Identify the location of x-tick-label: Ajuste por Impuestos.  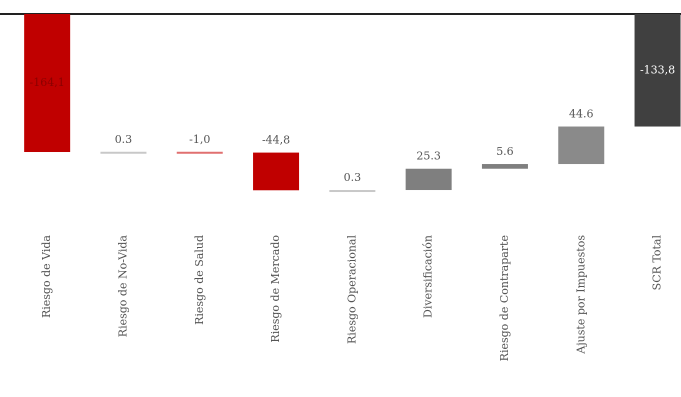
(580, 295).